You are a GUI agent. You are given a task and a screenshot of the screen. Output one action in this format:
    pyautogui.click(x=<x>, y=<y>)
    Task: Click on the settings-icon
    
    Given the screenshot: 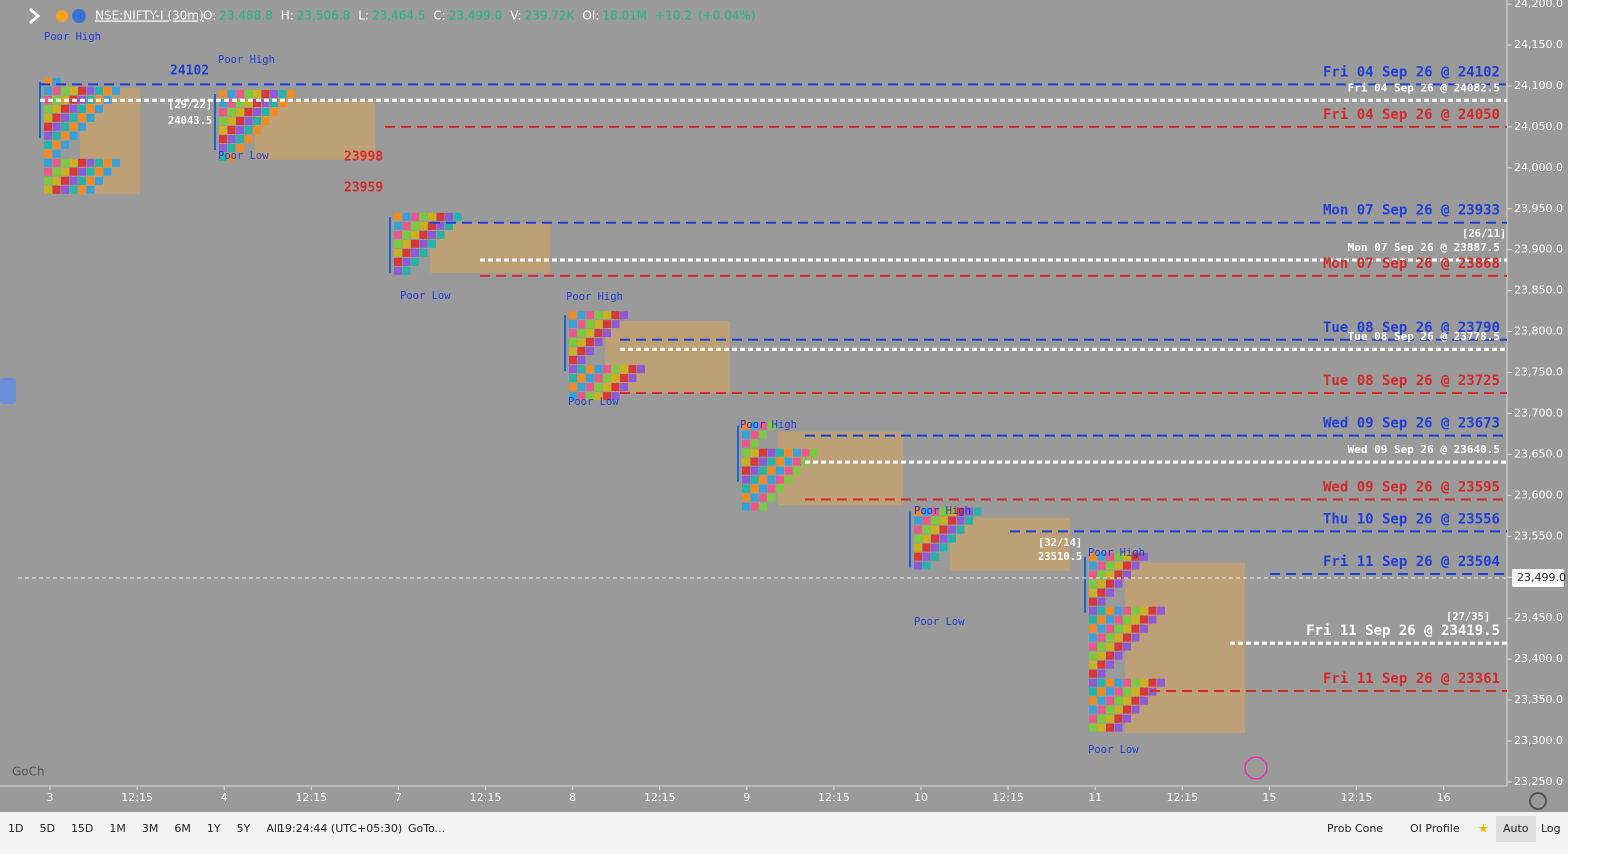 What is the action you would take?
    pyautogui.click(x=1538, y=801)
    